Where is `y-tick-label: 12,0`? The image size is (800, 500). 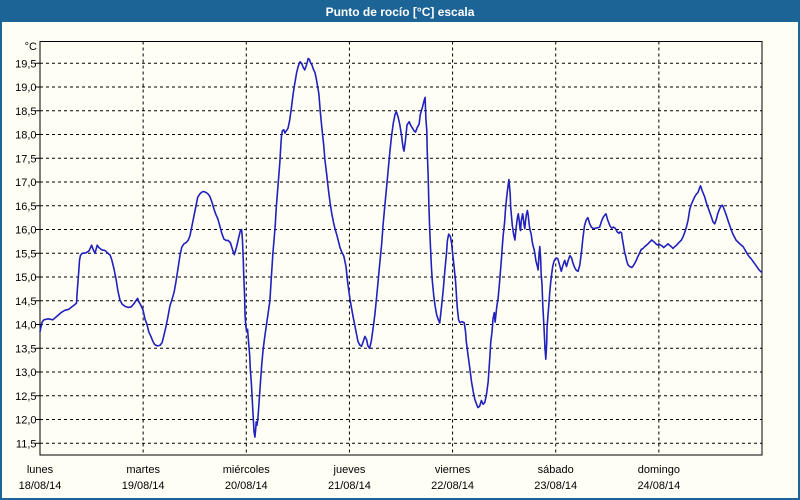 y-tick-label: 12,0 is located at coordinates (25, 421).